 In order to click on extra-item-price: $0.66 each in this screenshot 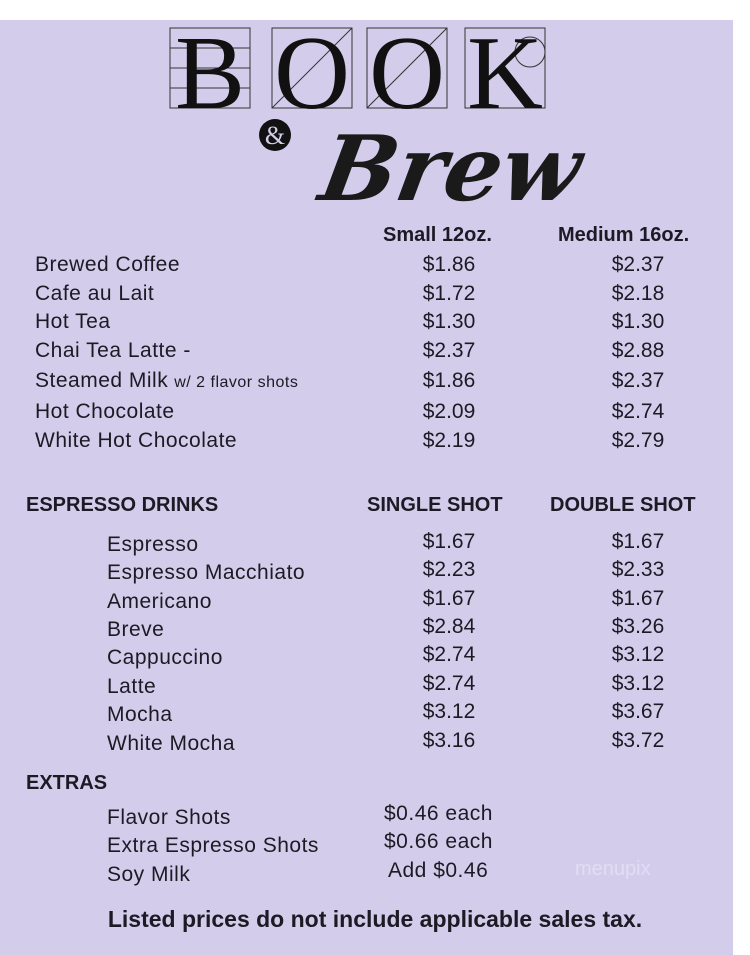, I will do `click(438, 841)`.